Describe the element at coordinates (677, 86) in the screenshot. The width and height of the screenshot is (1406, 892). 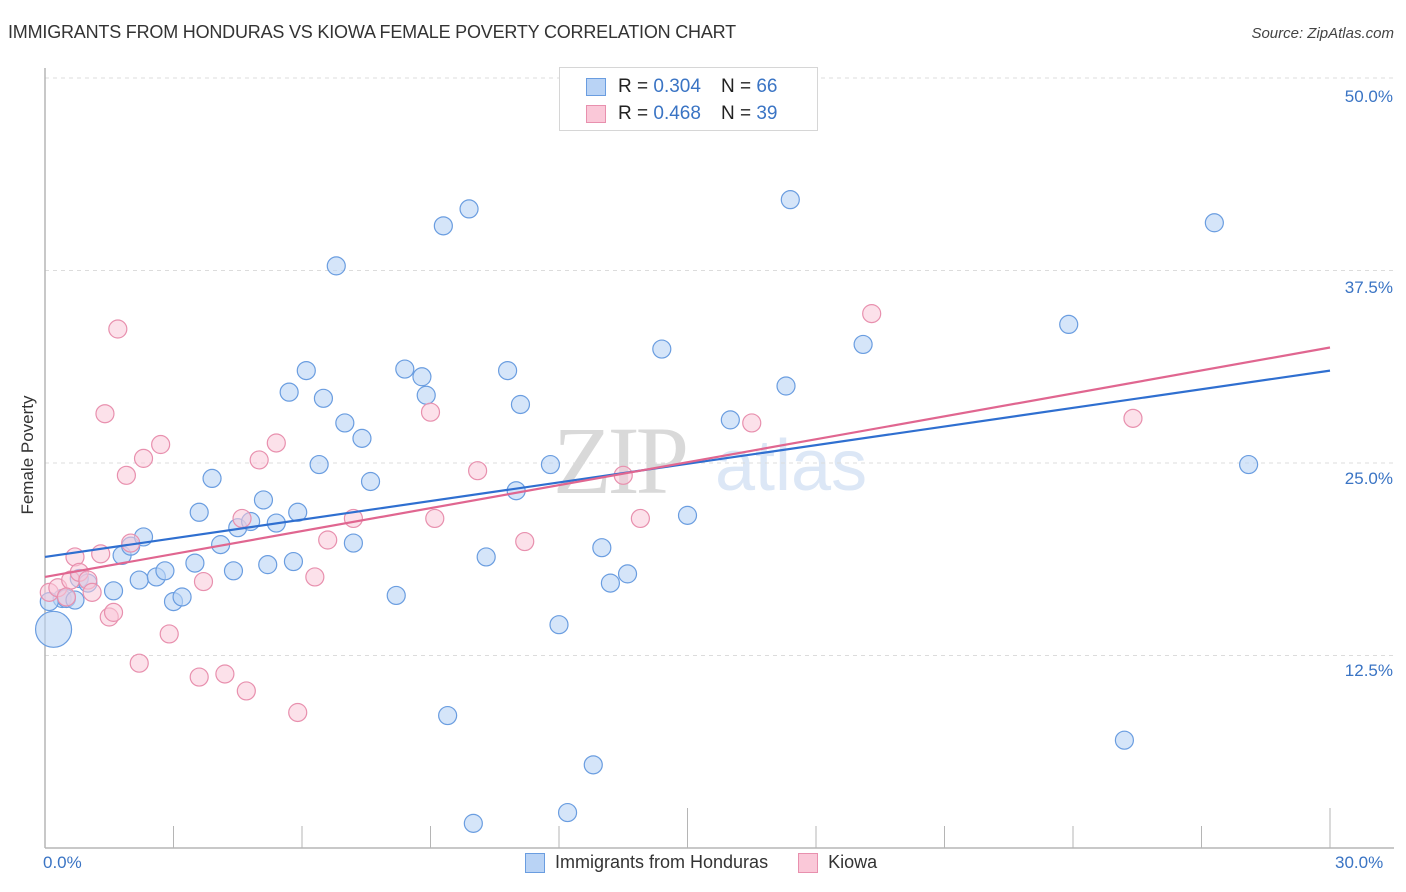
I see `r-value-honduras: 0.304` at that location.